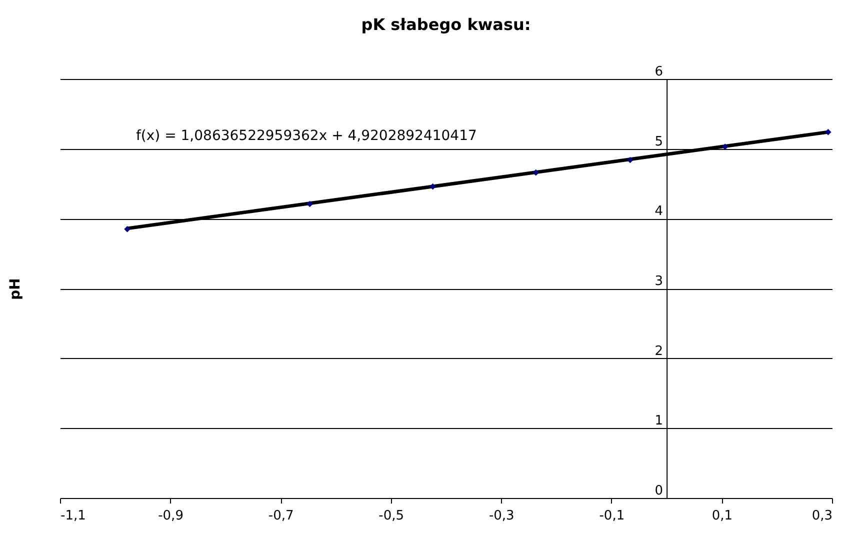 The image size is (866, 548). What do you see at coordinates (501, 516) in the screenshot?
I see `x-tick-label: -0,3` at bounding box center [501, 516].